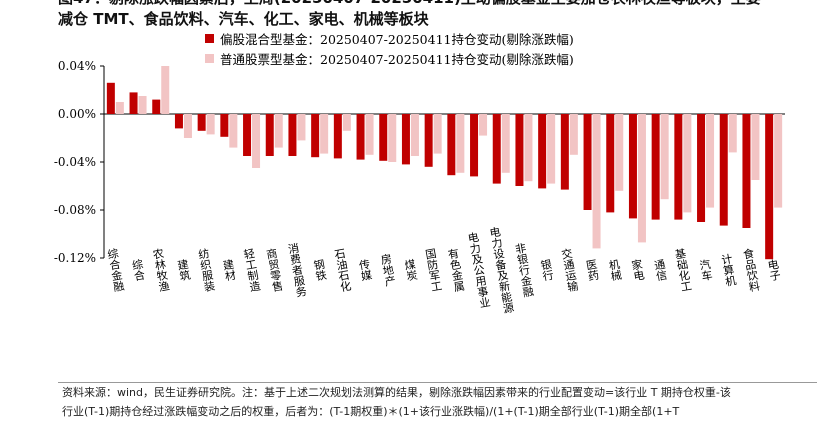 This screenshot has width=817, height=421. Describe the element at coordinates (228, 269) in the screenshot. I see `x-tick-label: 建材` at that location.